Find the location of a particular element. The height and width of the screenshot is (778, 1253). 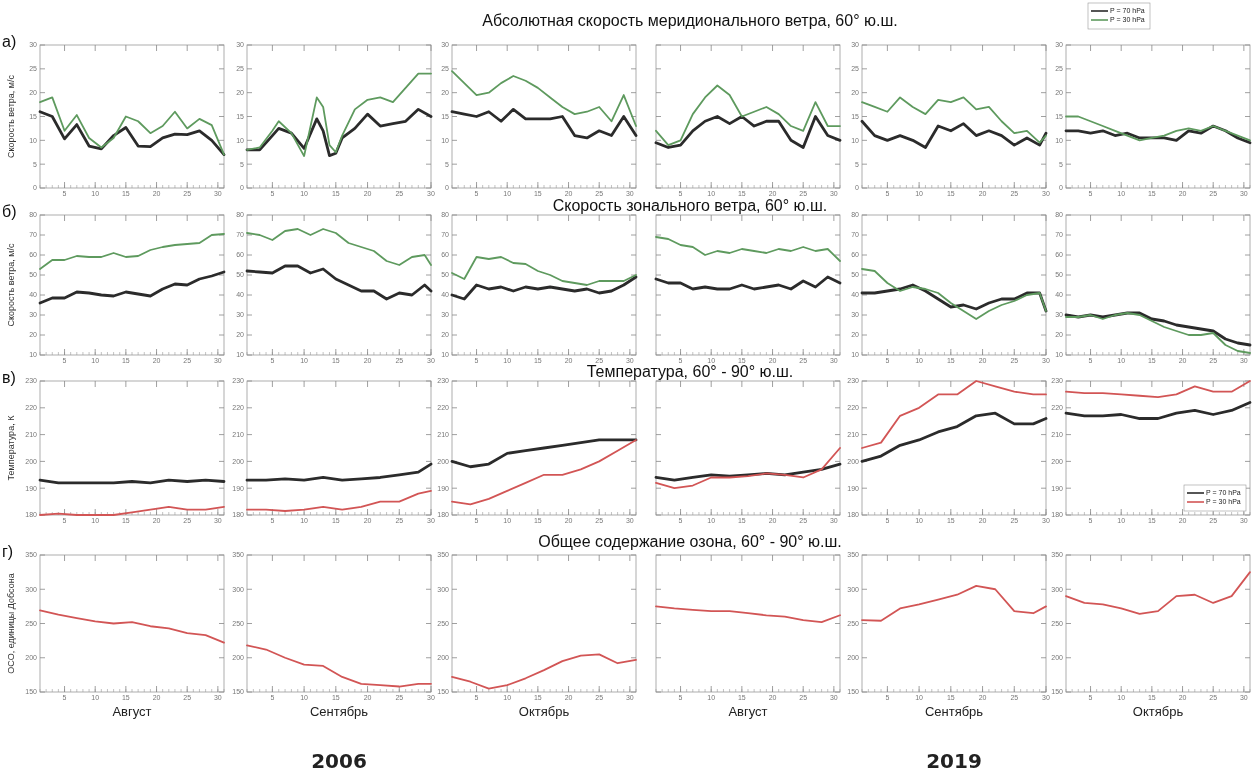

text: а) is located at coordinates (9, 41).